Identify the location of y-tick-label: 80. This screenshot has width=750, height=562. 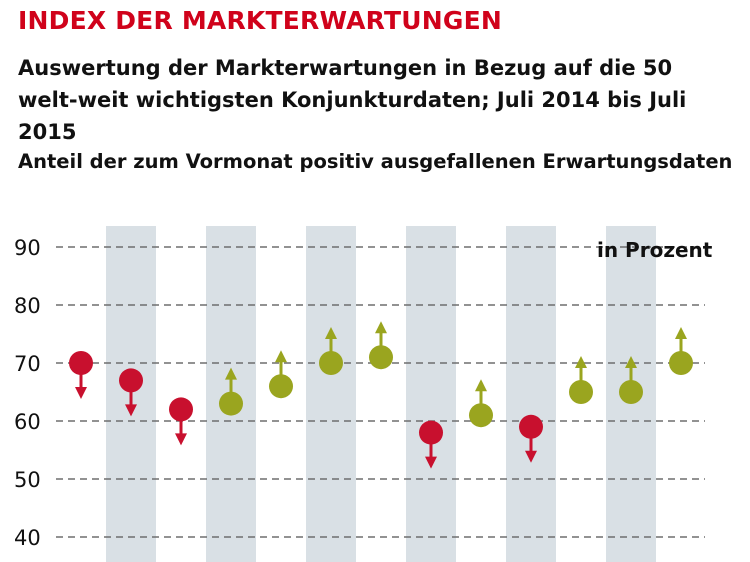
(27, 306).